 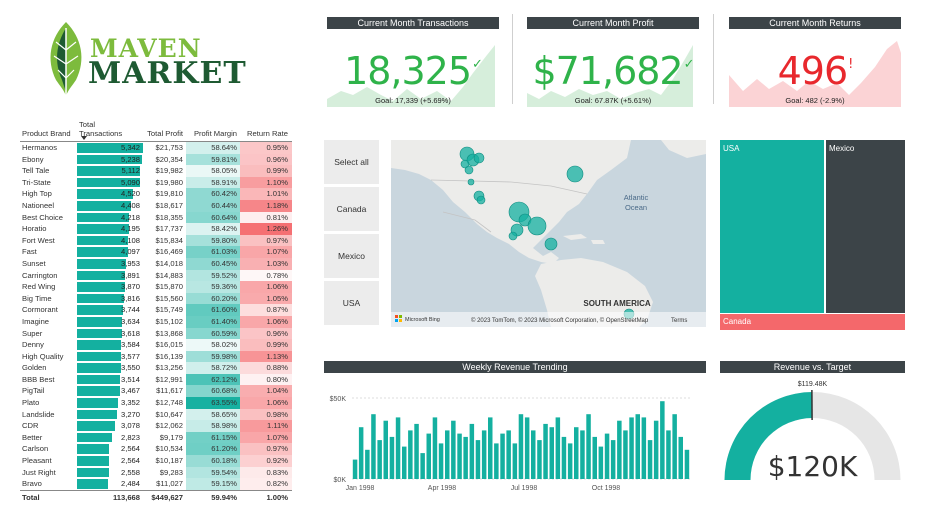 What do you see at coordinates (156, 287) in the screenshot?
I see `table-row: Red Wing 3,870 $15,870 59.36% 1.06%` at bounding box center [156, 287].